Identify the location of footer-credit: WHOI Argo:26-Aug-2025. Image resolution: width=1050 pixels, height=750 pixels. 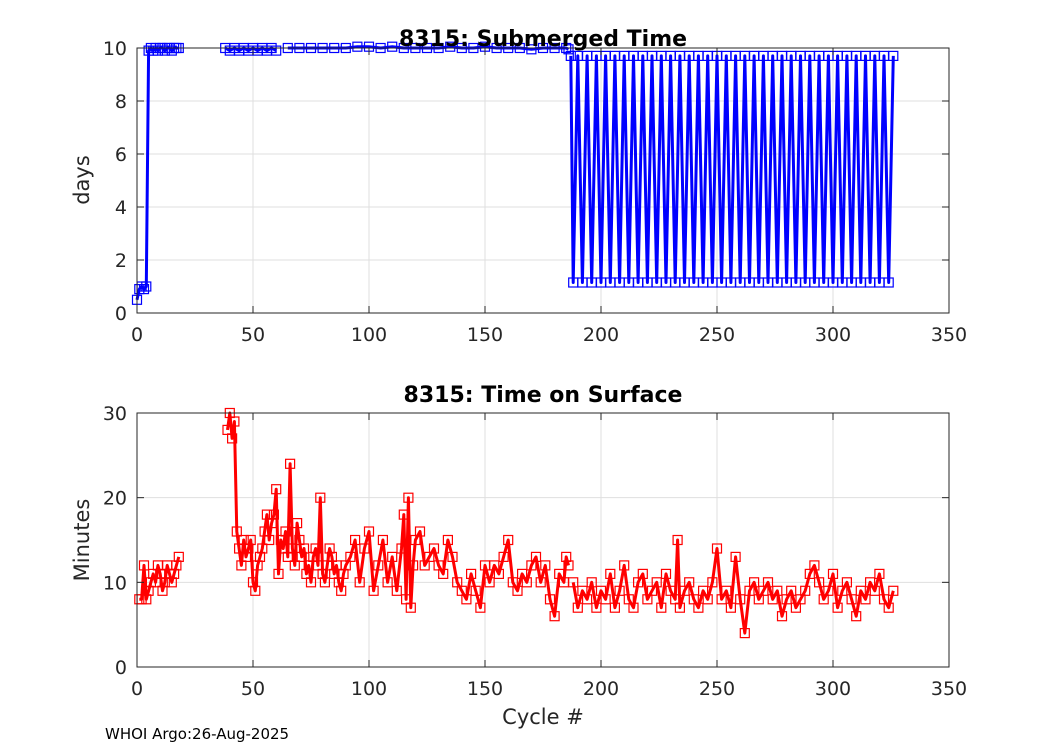
(197, 734).